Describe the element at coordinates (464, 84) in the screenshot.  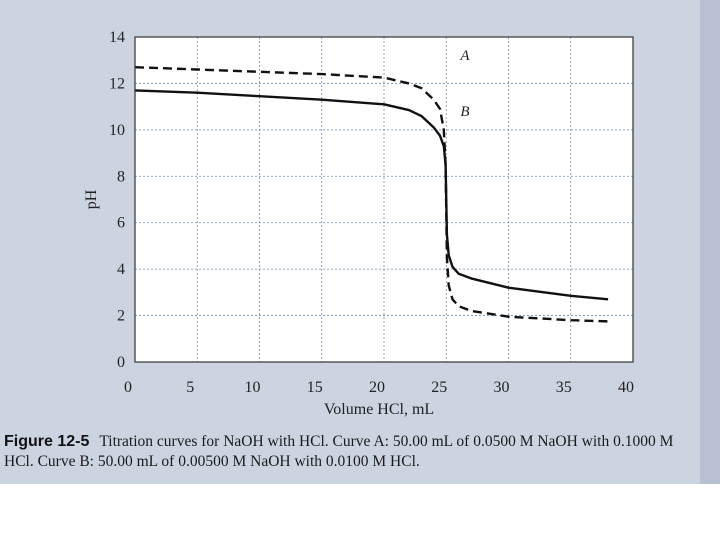
I see `curve-labels: AB` at that location.